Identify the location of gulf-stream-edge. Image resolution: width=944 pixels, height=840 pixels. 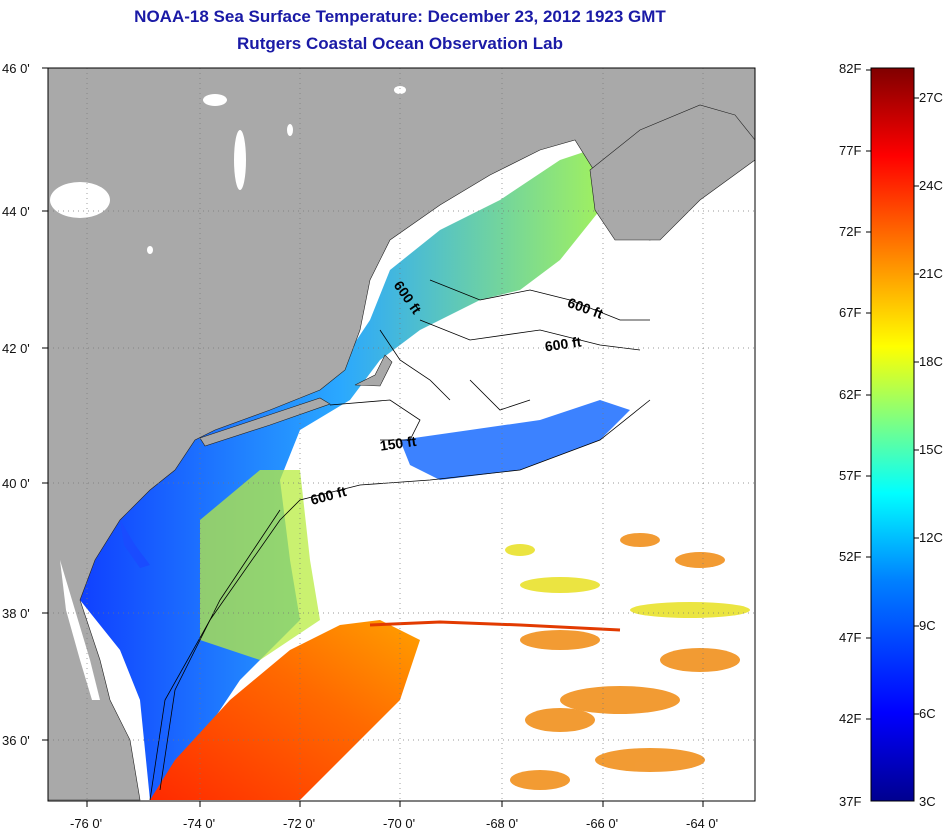
(495, 626).